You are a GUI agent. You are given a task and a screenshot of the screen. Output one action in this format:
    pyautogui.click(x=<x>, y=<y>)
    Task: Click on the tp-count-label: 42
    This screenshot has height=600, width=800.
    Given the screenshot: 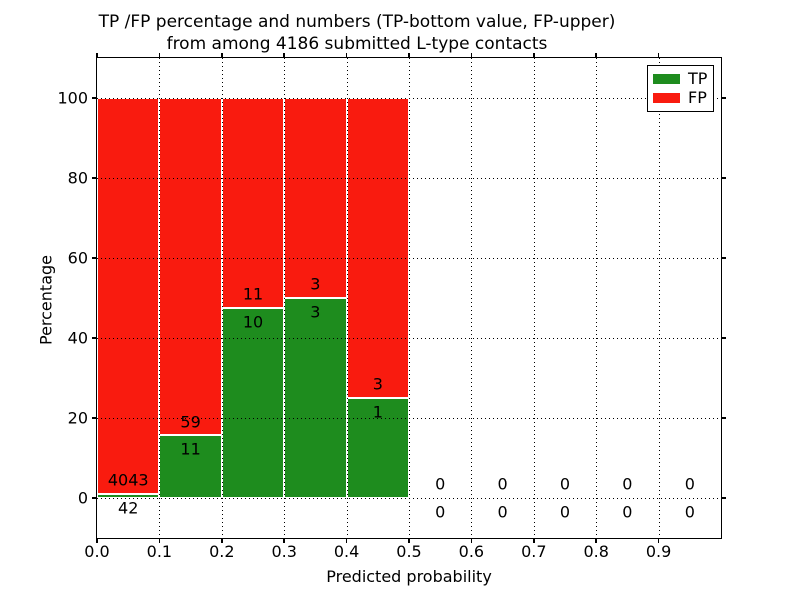 What is the action you would take?
    pyautogui.click(x=128, y=508)
    